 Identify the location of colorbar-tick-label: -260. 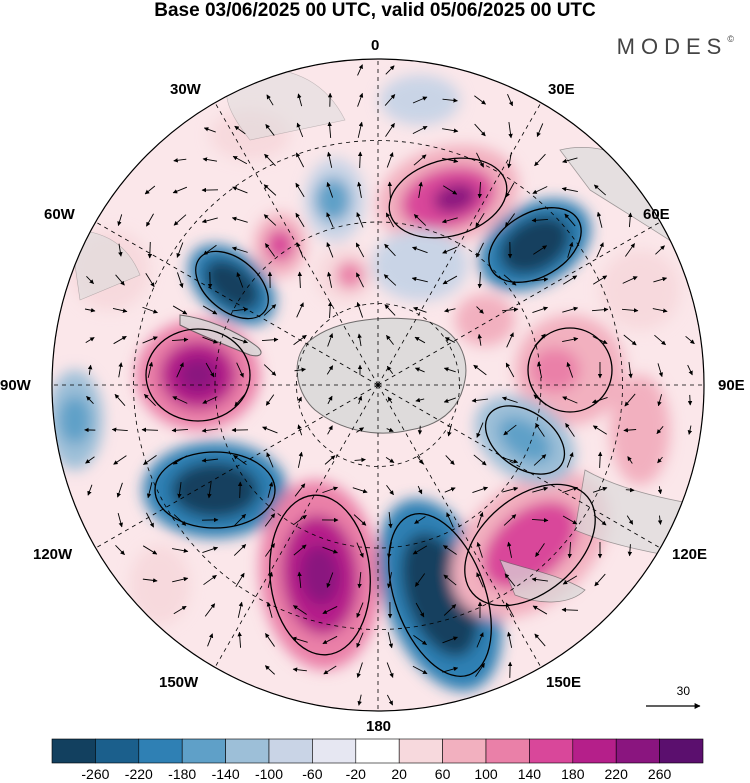
(95, 774).